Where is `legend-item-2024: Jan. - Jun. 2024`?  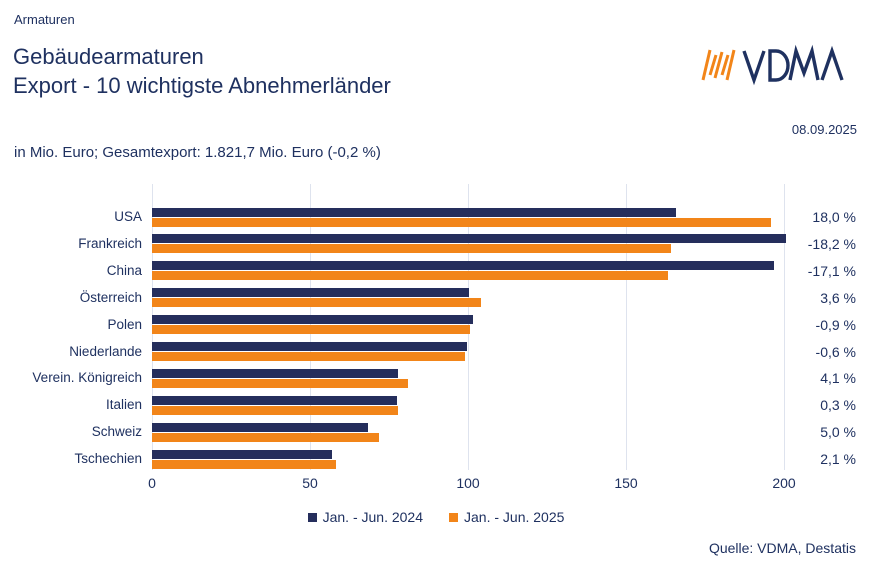
legend-item-2024: Jan. - Jun. 2024 is located at coordinates (365, 517).